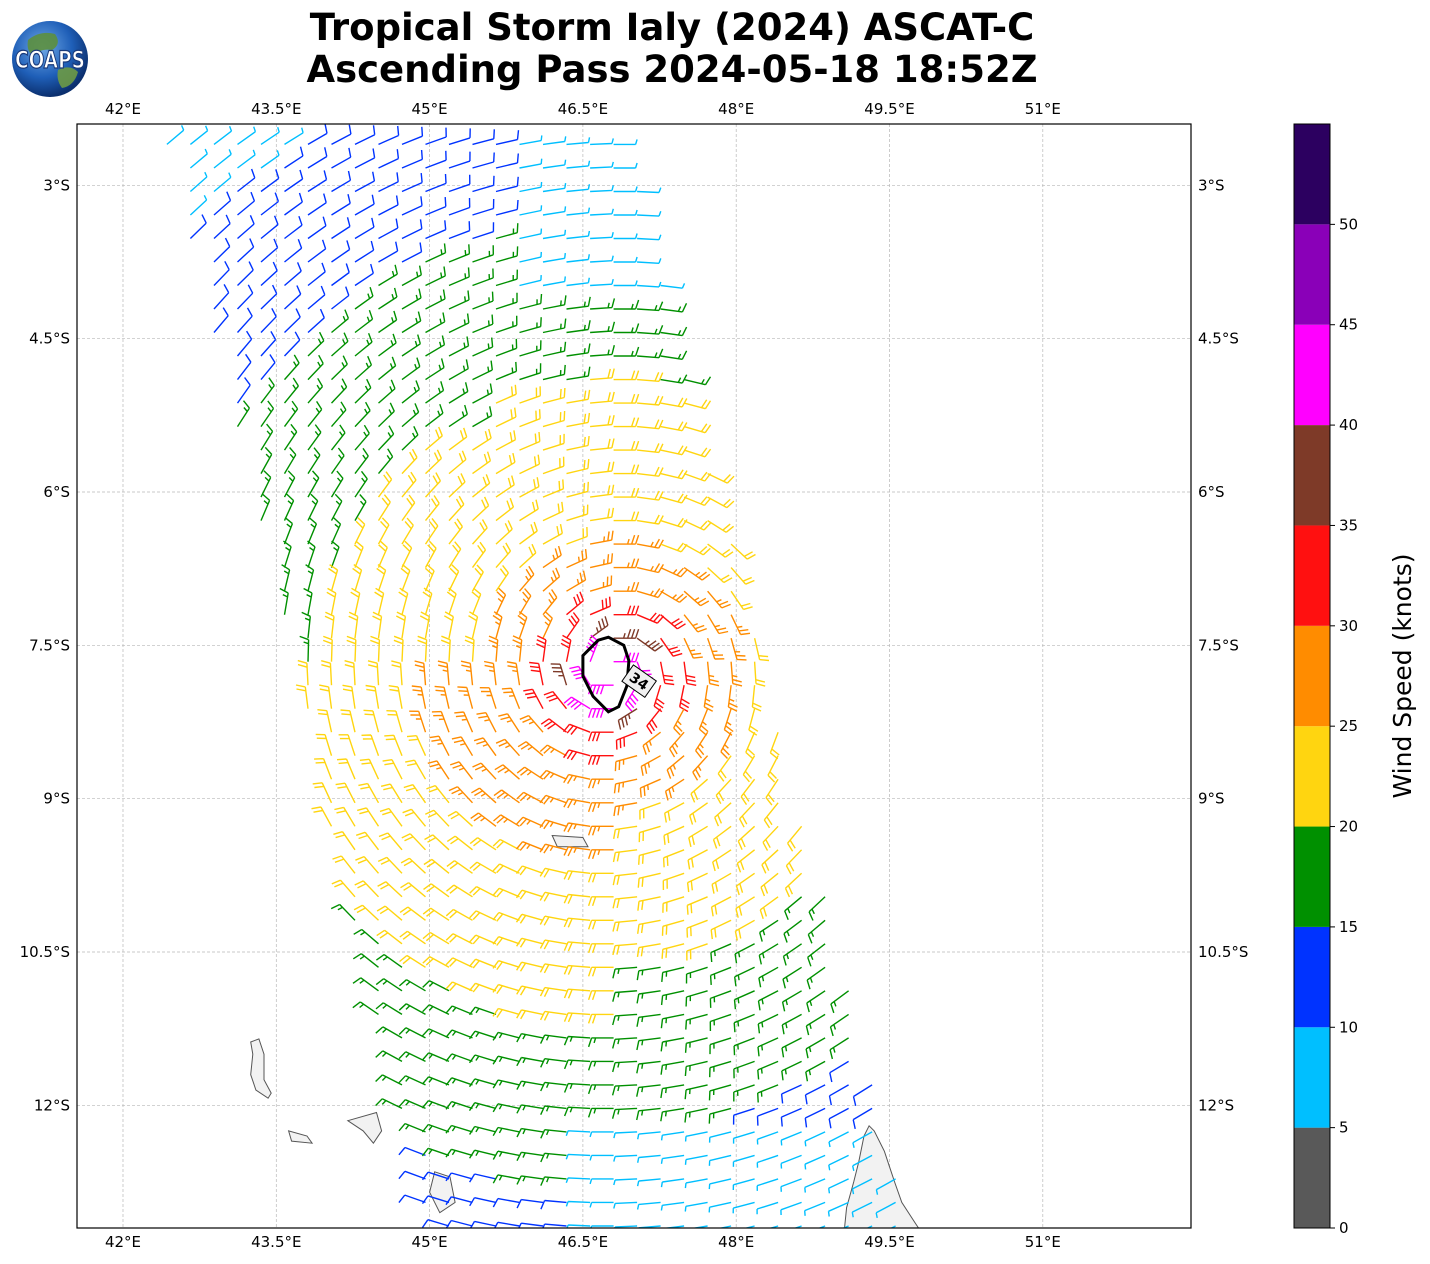  I want to click on lat-tick-label-right: 4.5°S, so click(1218, 339).